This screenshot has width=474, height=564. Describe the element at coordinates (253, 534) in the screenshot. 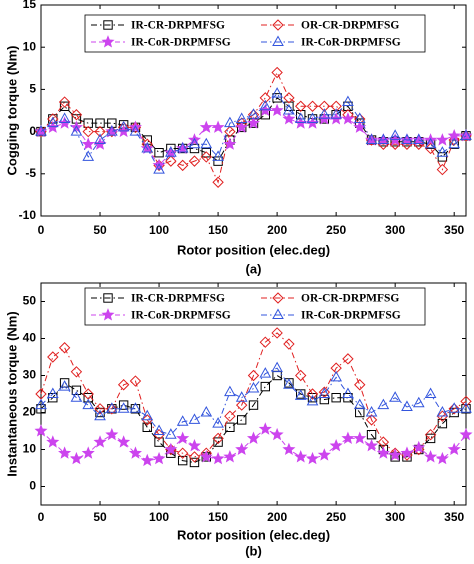

I see `x-axis-label: Rotor position (elec.deg)` at that location.